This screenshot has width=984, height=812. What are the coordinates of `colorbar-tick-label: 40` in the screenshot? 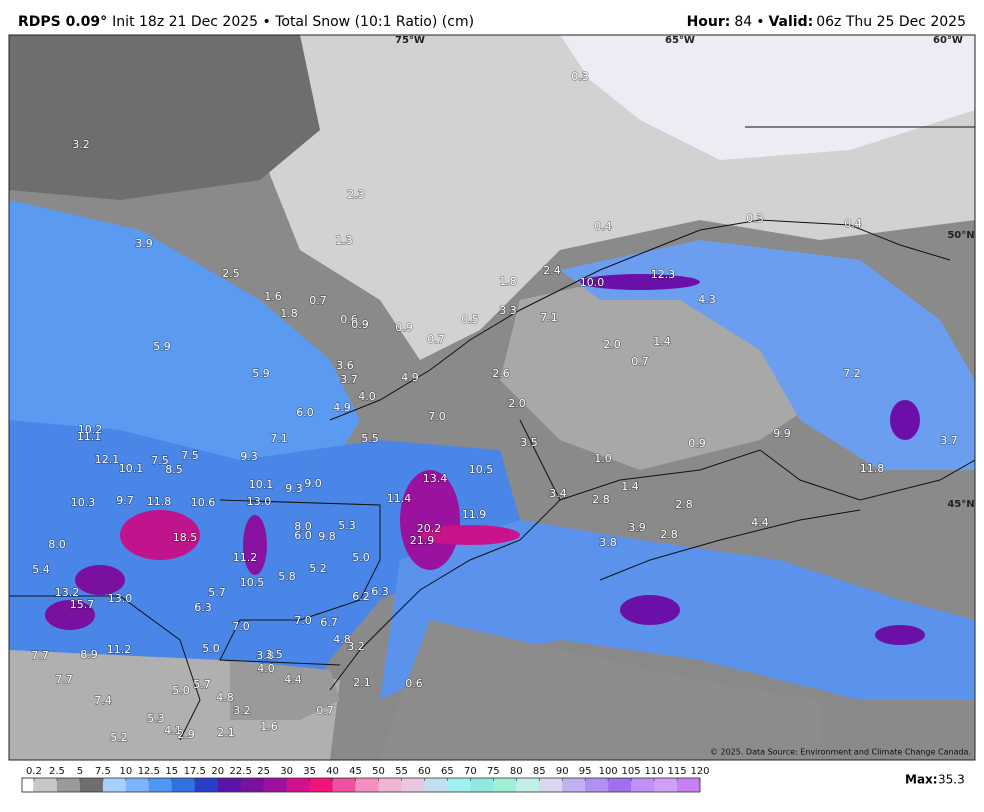 It's located at (332, 771).